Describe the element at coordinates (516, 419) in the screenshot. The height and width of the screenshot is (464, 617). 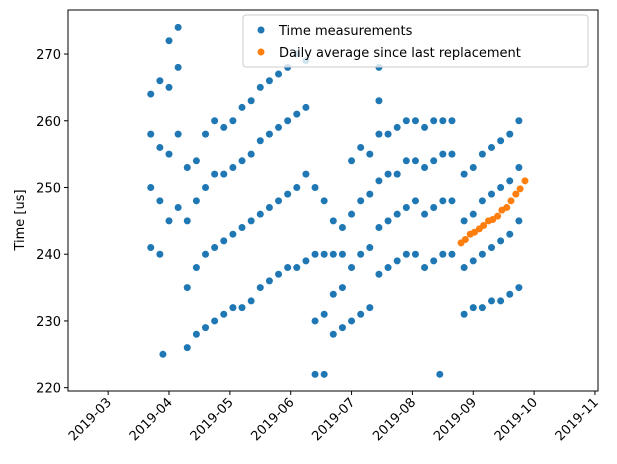
I see `x-tick-label: 2019-10` at that location.